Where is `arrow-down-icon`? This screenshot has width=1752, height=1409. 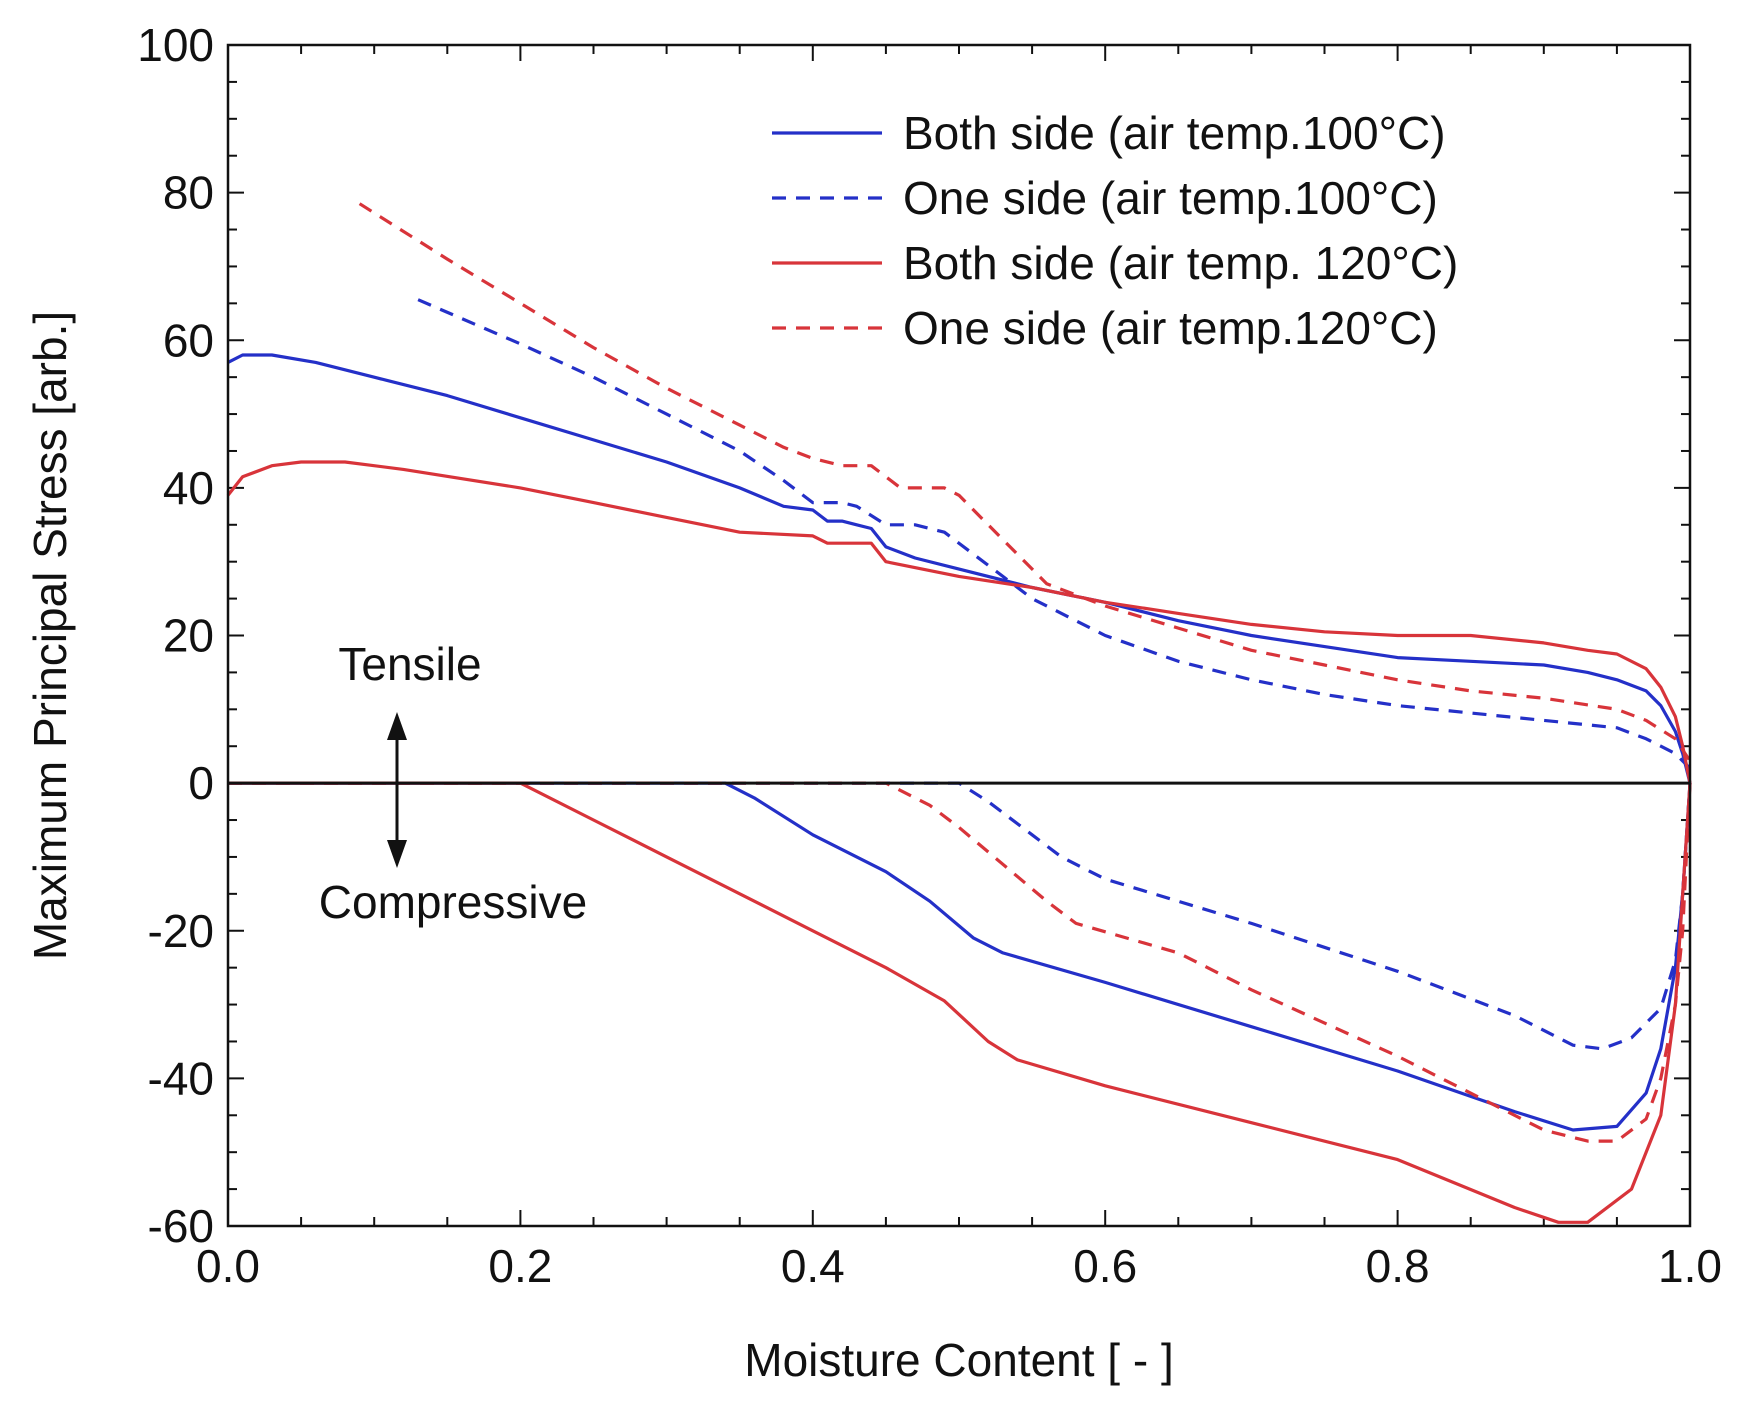 arrow-down-icon is located at coordinates (397, 854).